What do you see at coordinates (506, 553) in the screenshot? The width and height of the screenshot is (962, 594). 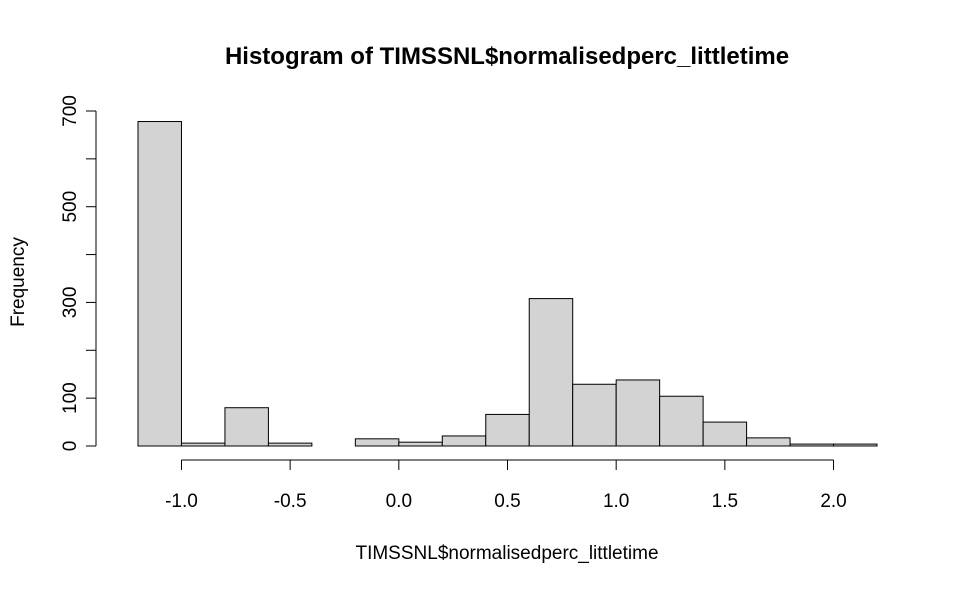 I see `x-axis-label: TIMSSNL$normalisedperc_littletime` at bounding box center [506, 553].